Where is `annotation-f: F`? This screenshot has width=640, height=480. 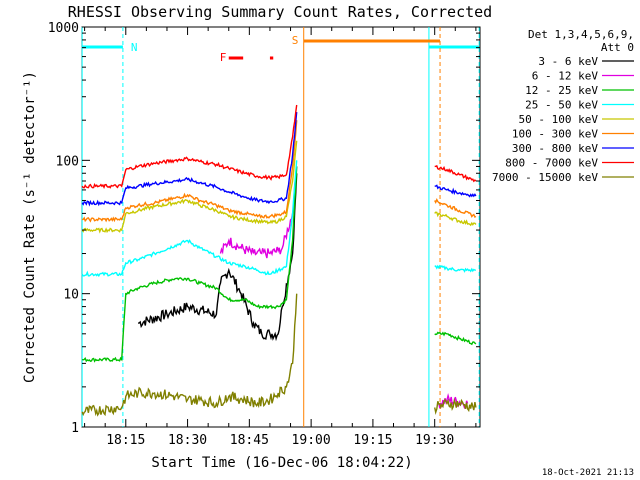
annotation-f: F is located at coordinates (223, 57).